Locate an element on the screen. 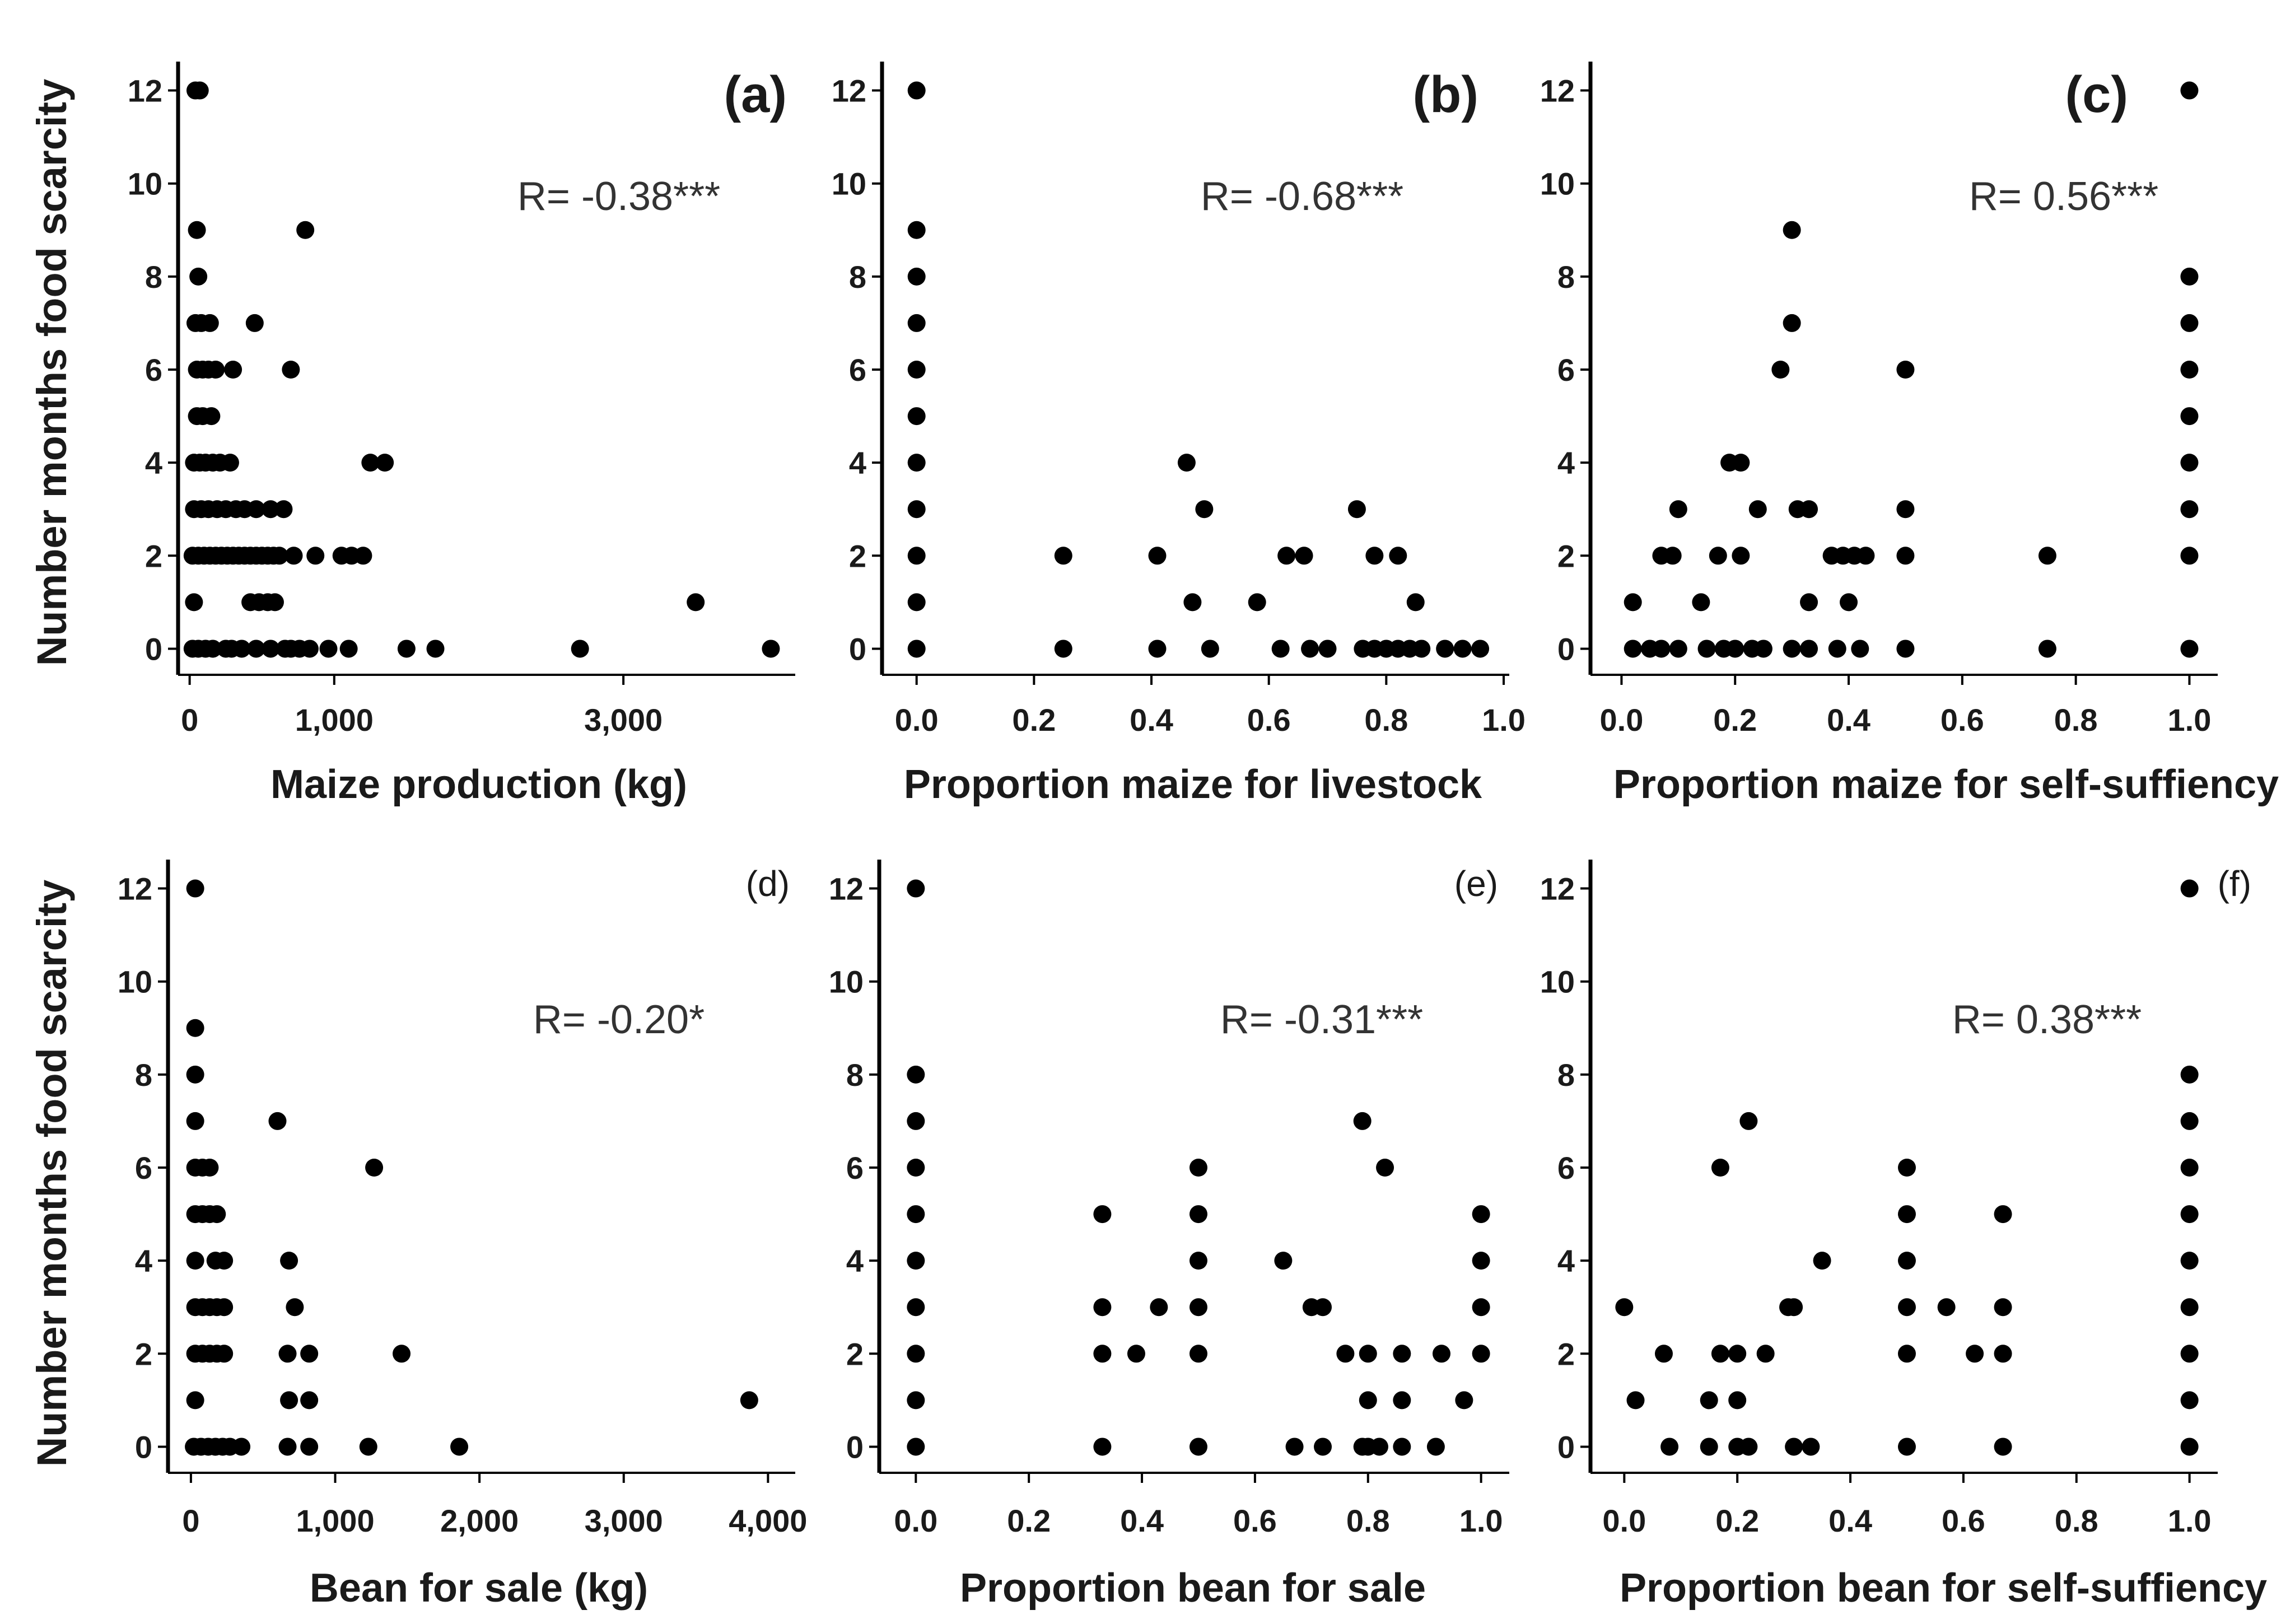  panel-label: (b) is located at coordinates (1446, 95).